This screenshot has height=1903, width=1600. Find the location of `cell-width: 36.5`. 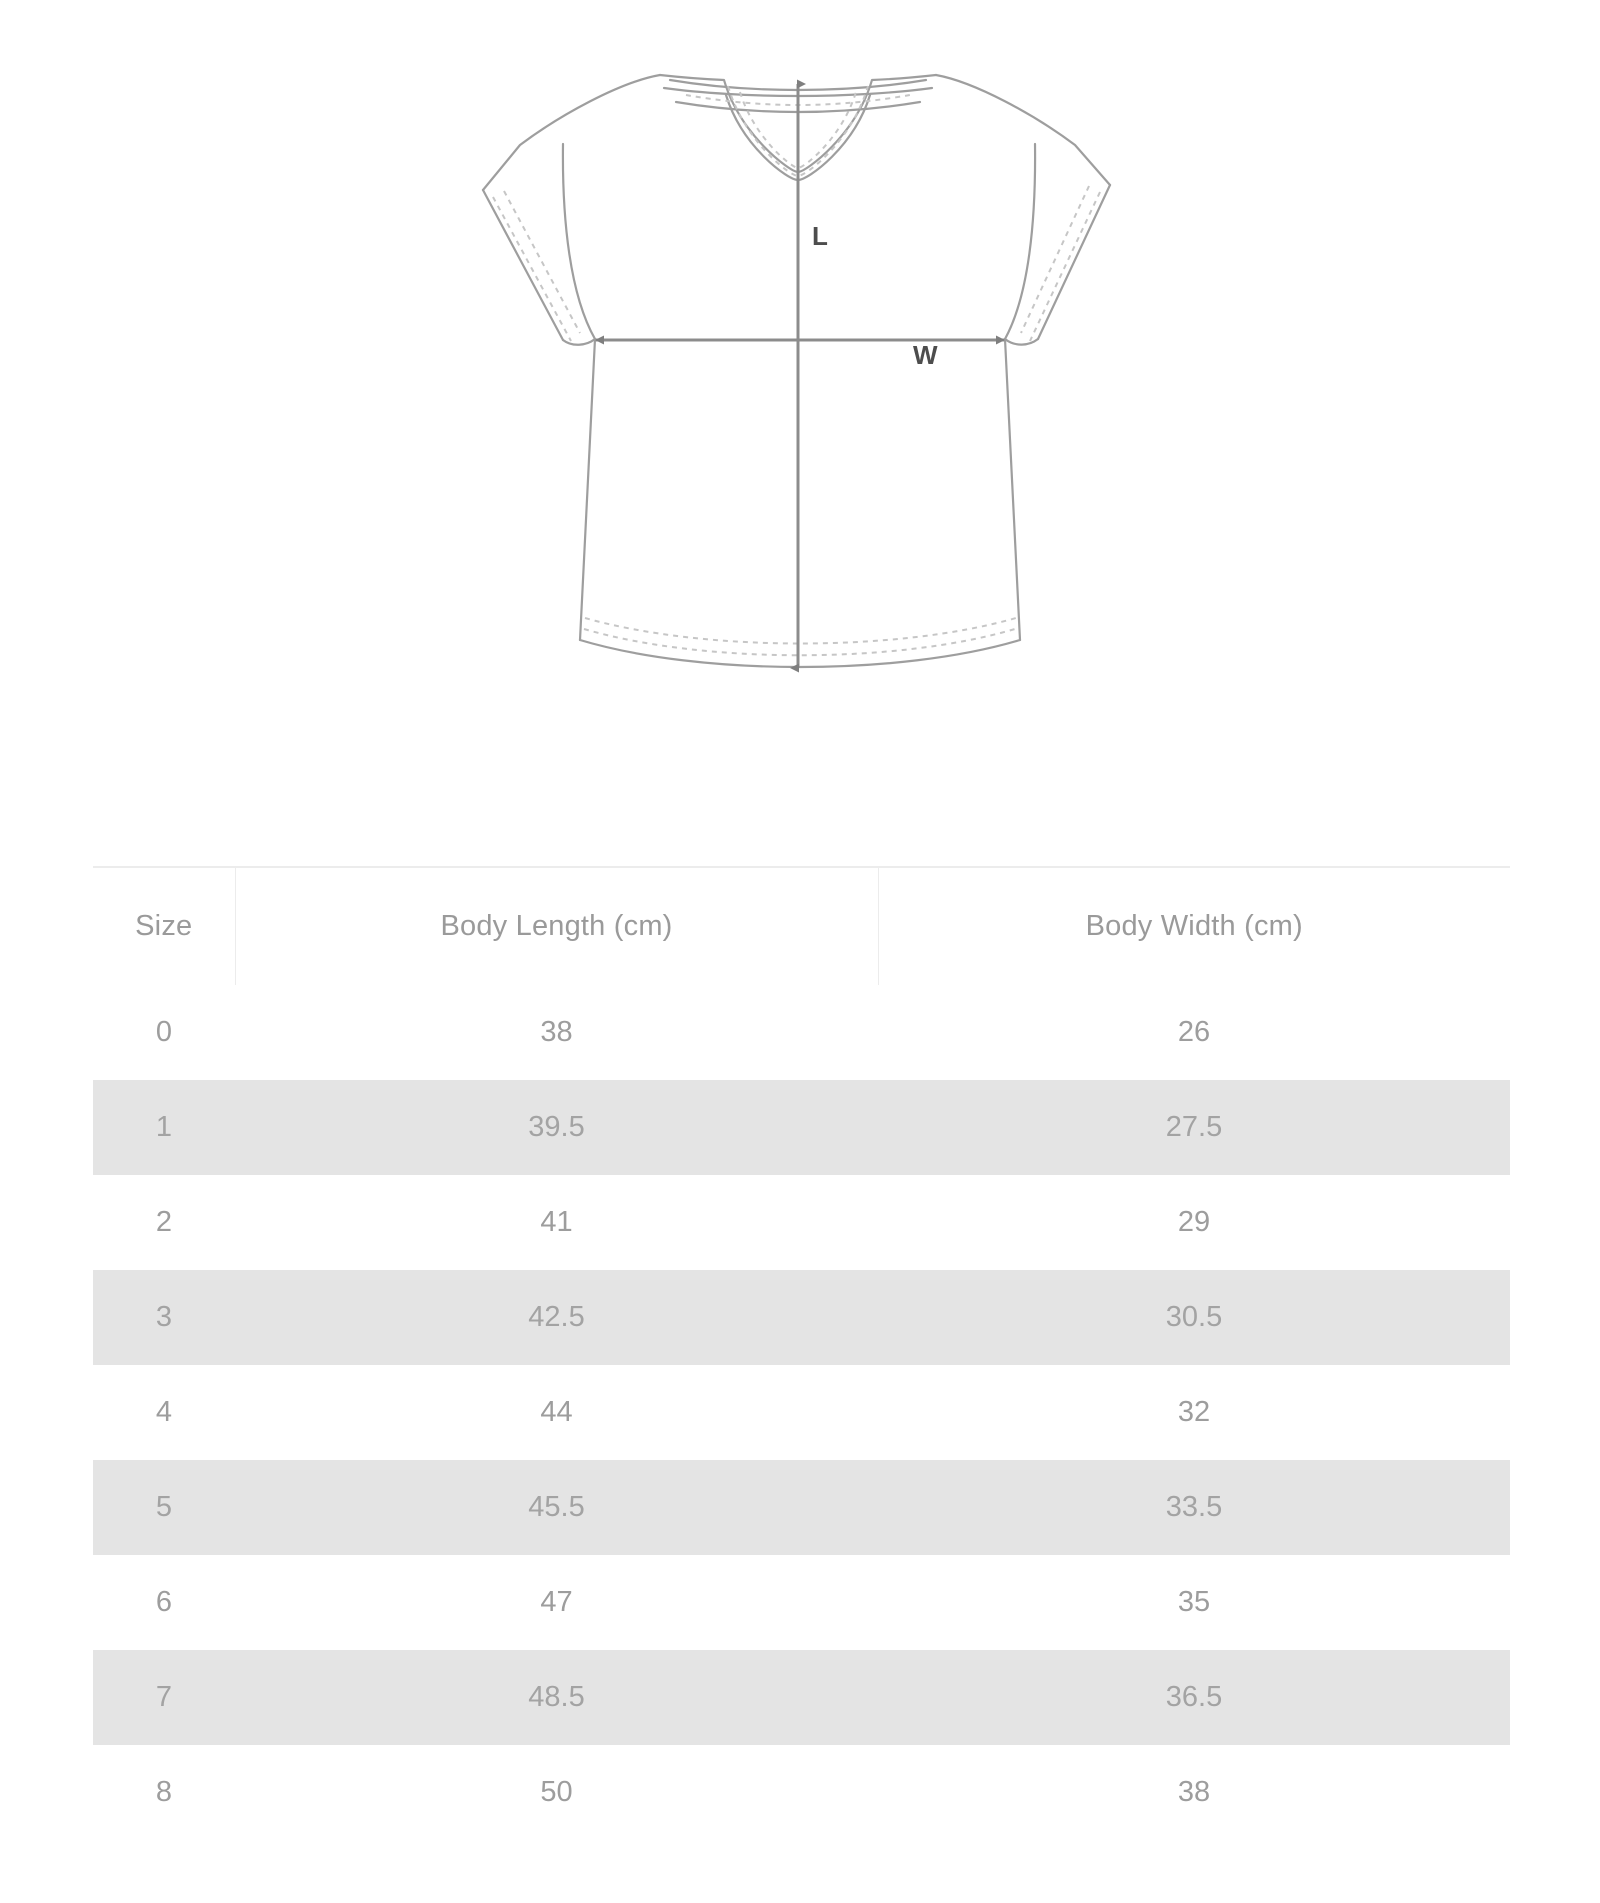

cell-width: 36.5 is located at coordinates (1194, 1697).